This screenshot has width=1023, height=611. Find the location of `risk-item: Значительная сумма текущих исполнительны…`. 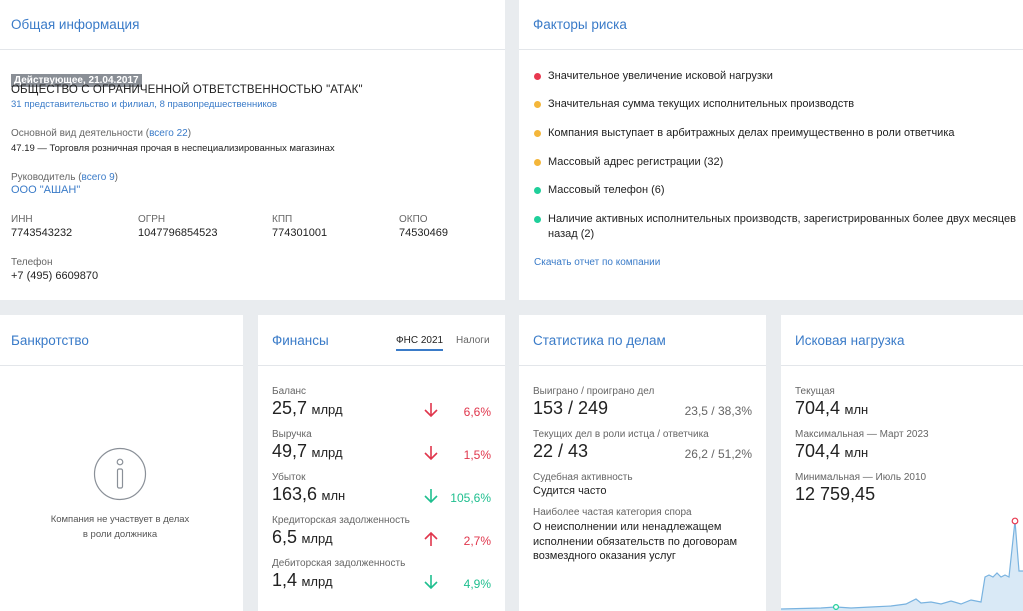

risk-item: Значительная сумма текущих исполнительны… is located at coordinates (776, 104).